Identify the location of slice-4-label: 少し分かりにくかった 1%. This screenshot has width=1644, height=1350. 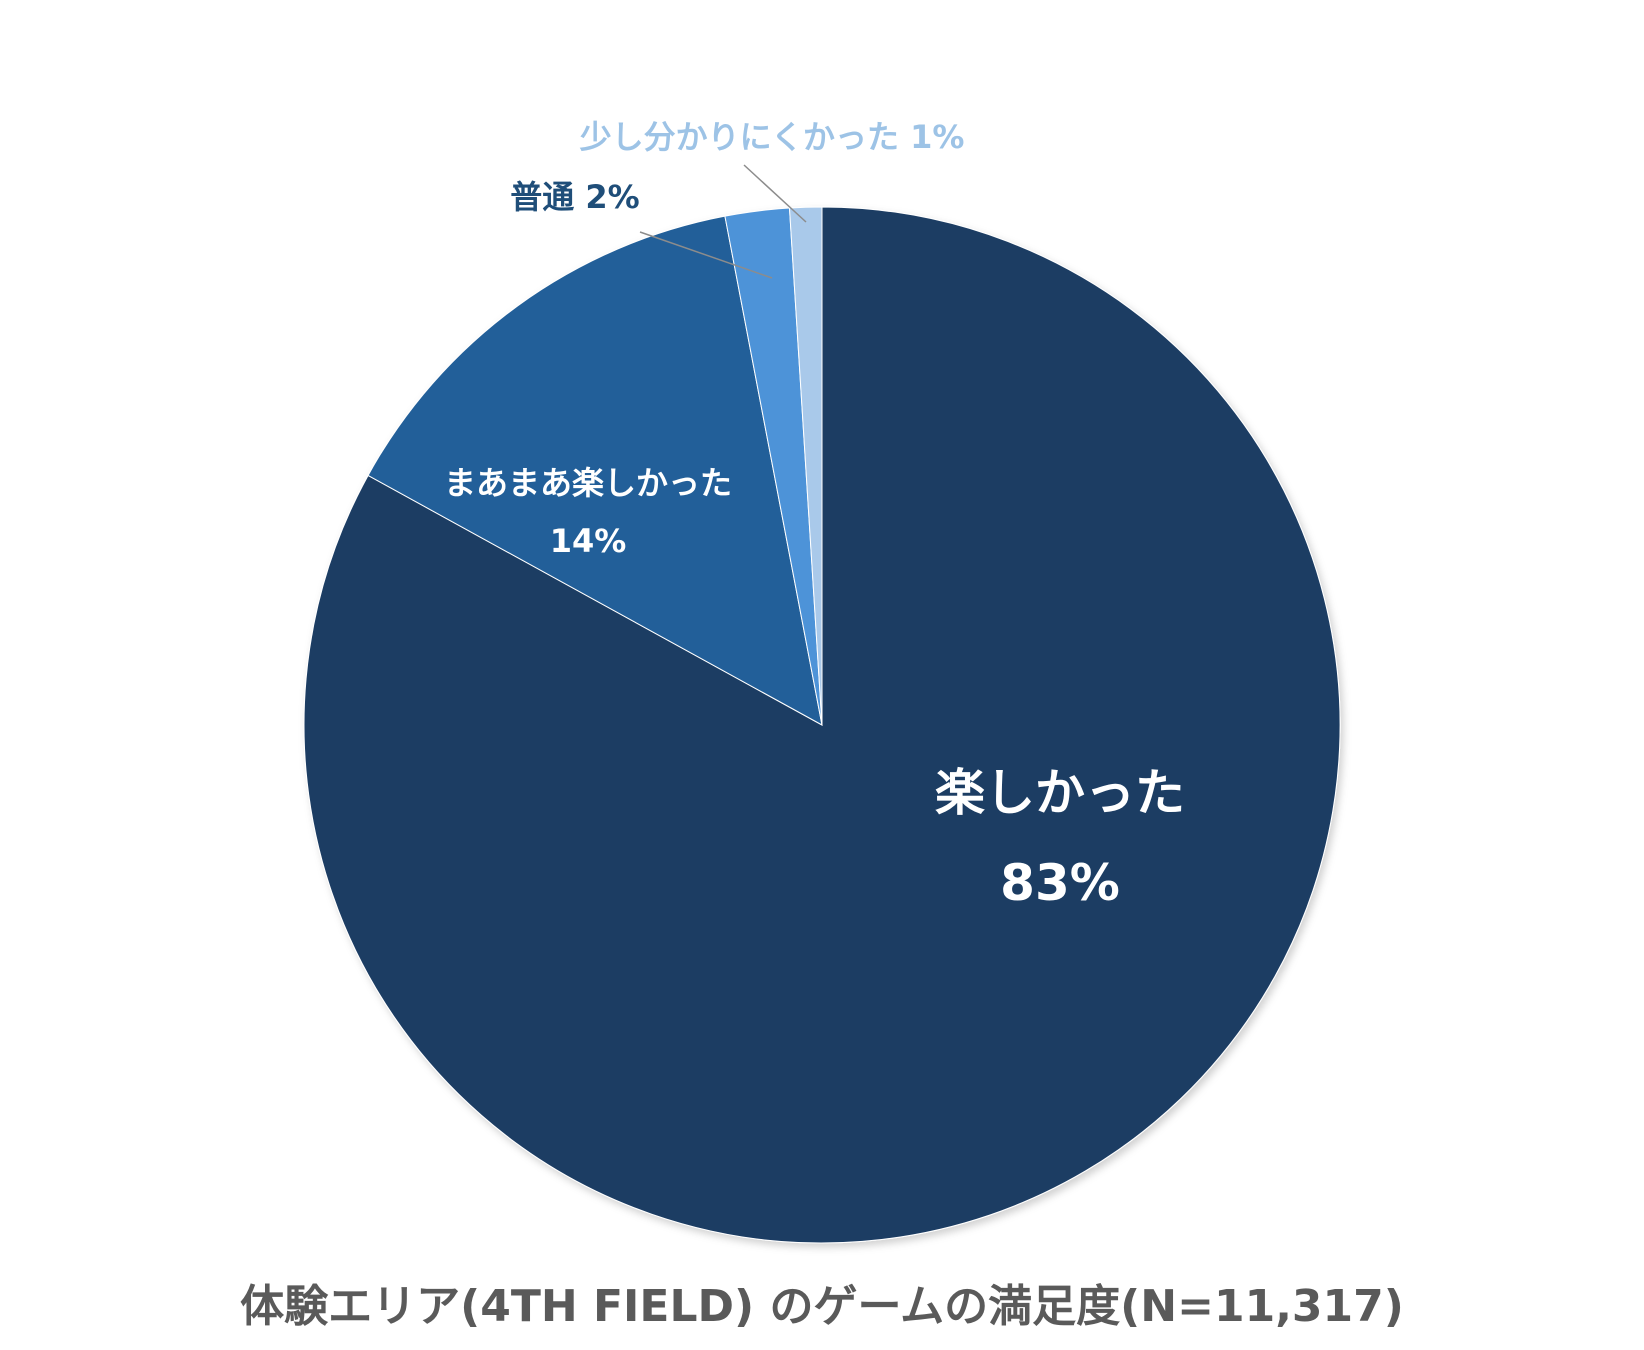
(772, 137).